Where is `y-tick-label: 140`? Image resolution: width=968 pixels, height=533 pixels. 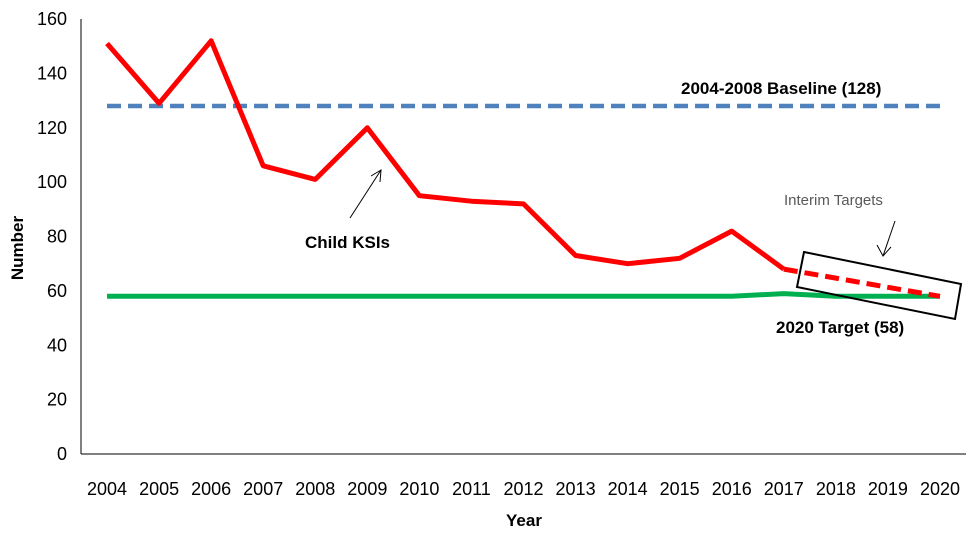 y-tick-label: 140 is located at coordinates (52, 73).